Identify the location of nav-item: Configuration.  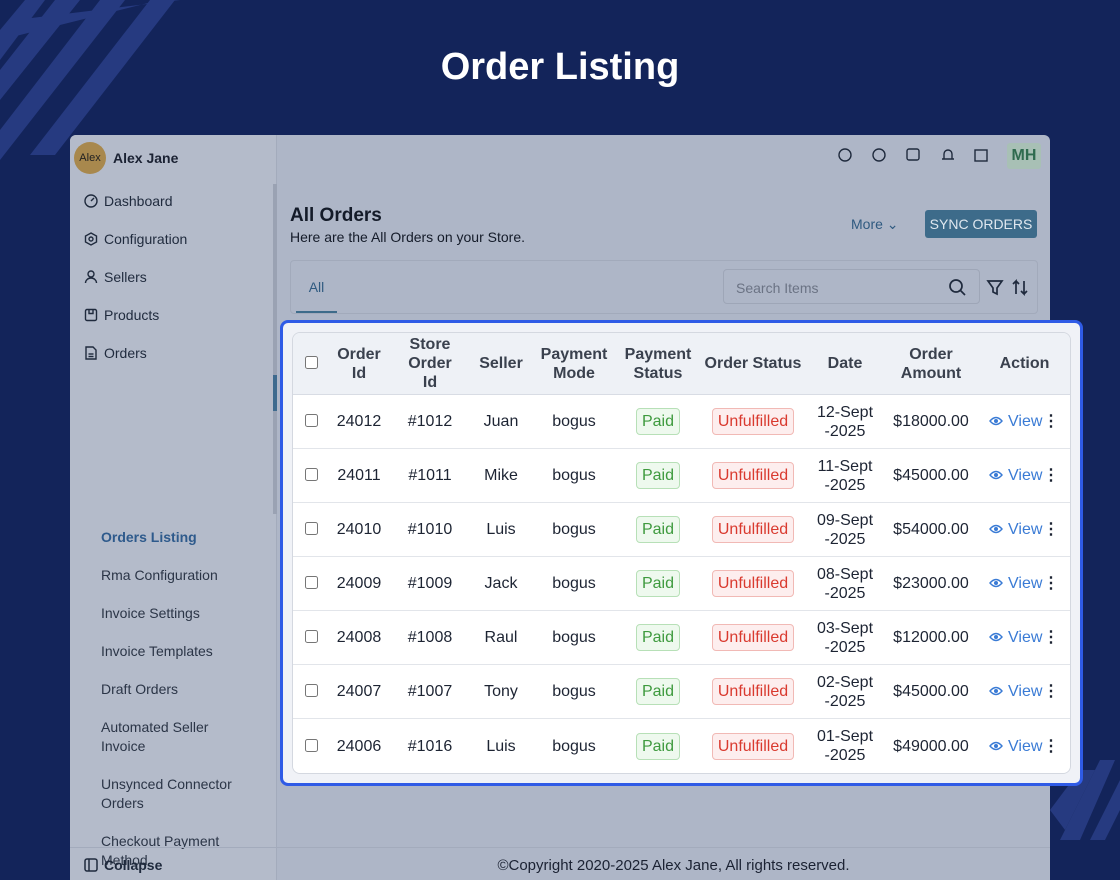
(135, 239).